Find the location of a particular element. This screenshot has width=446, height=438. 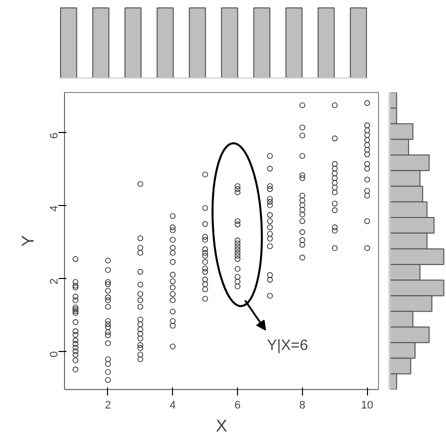

y-axis-title: Y is located at coordinates (28, 241).